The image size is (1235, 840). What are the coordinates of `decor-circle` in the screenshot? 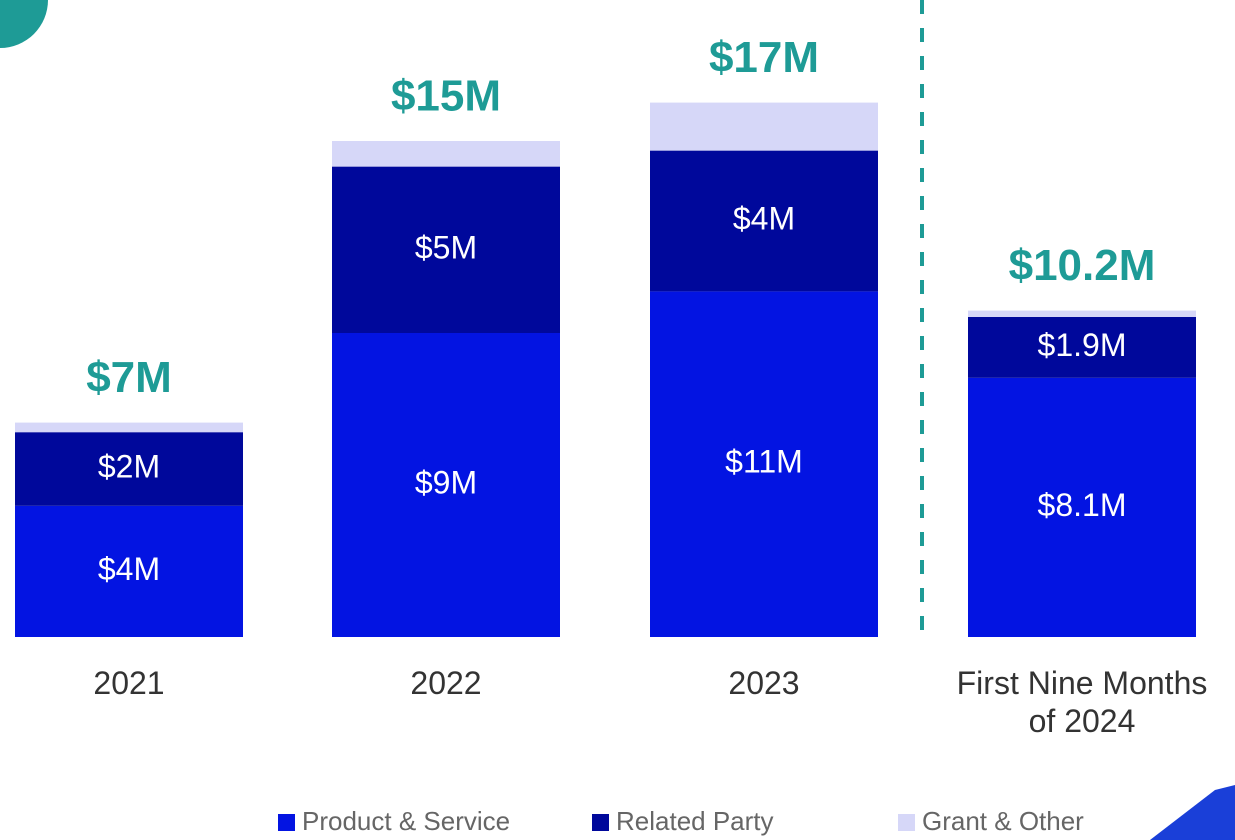 It's located at (24, 24).